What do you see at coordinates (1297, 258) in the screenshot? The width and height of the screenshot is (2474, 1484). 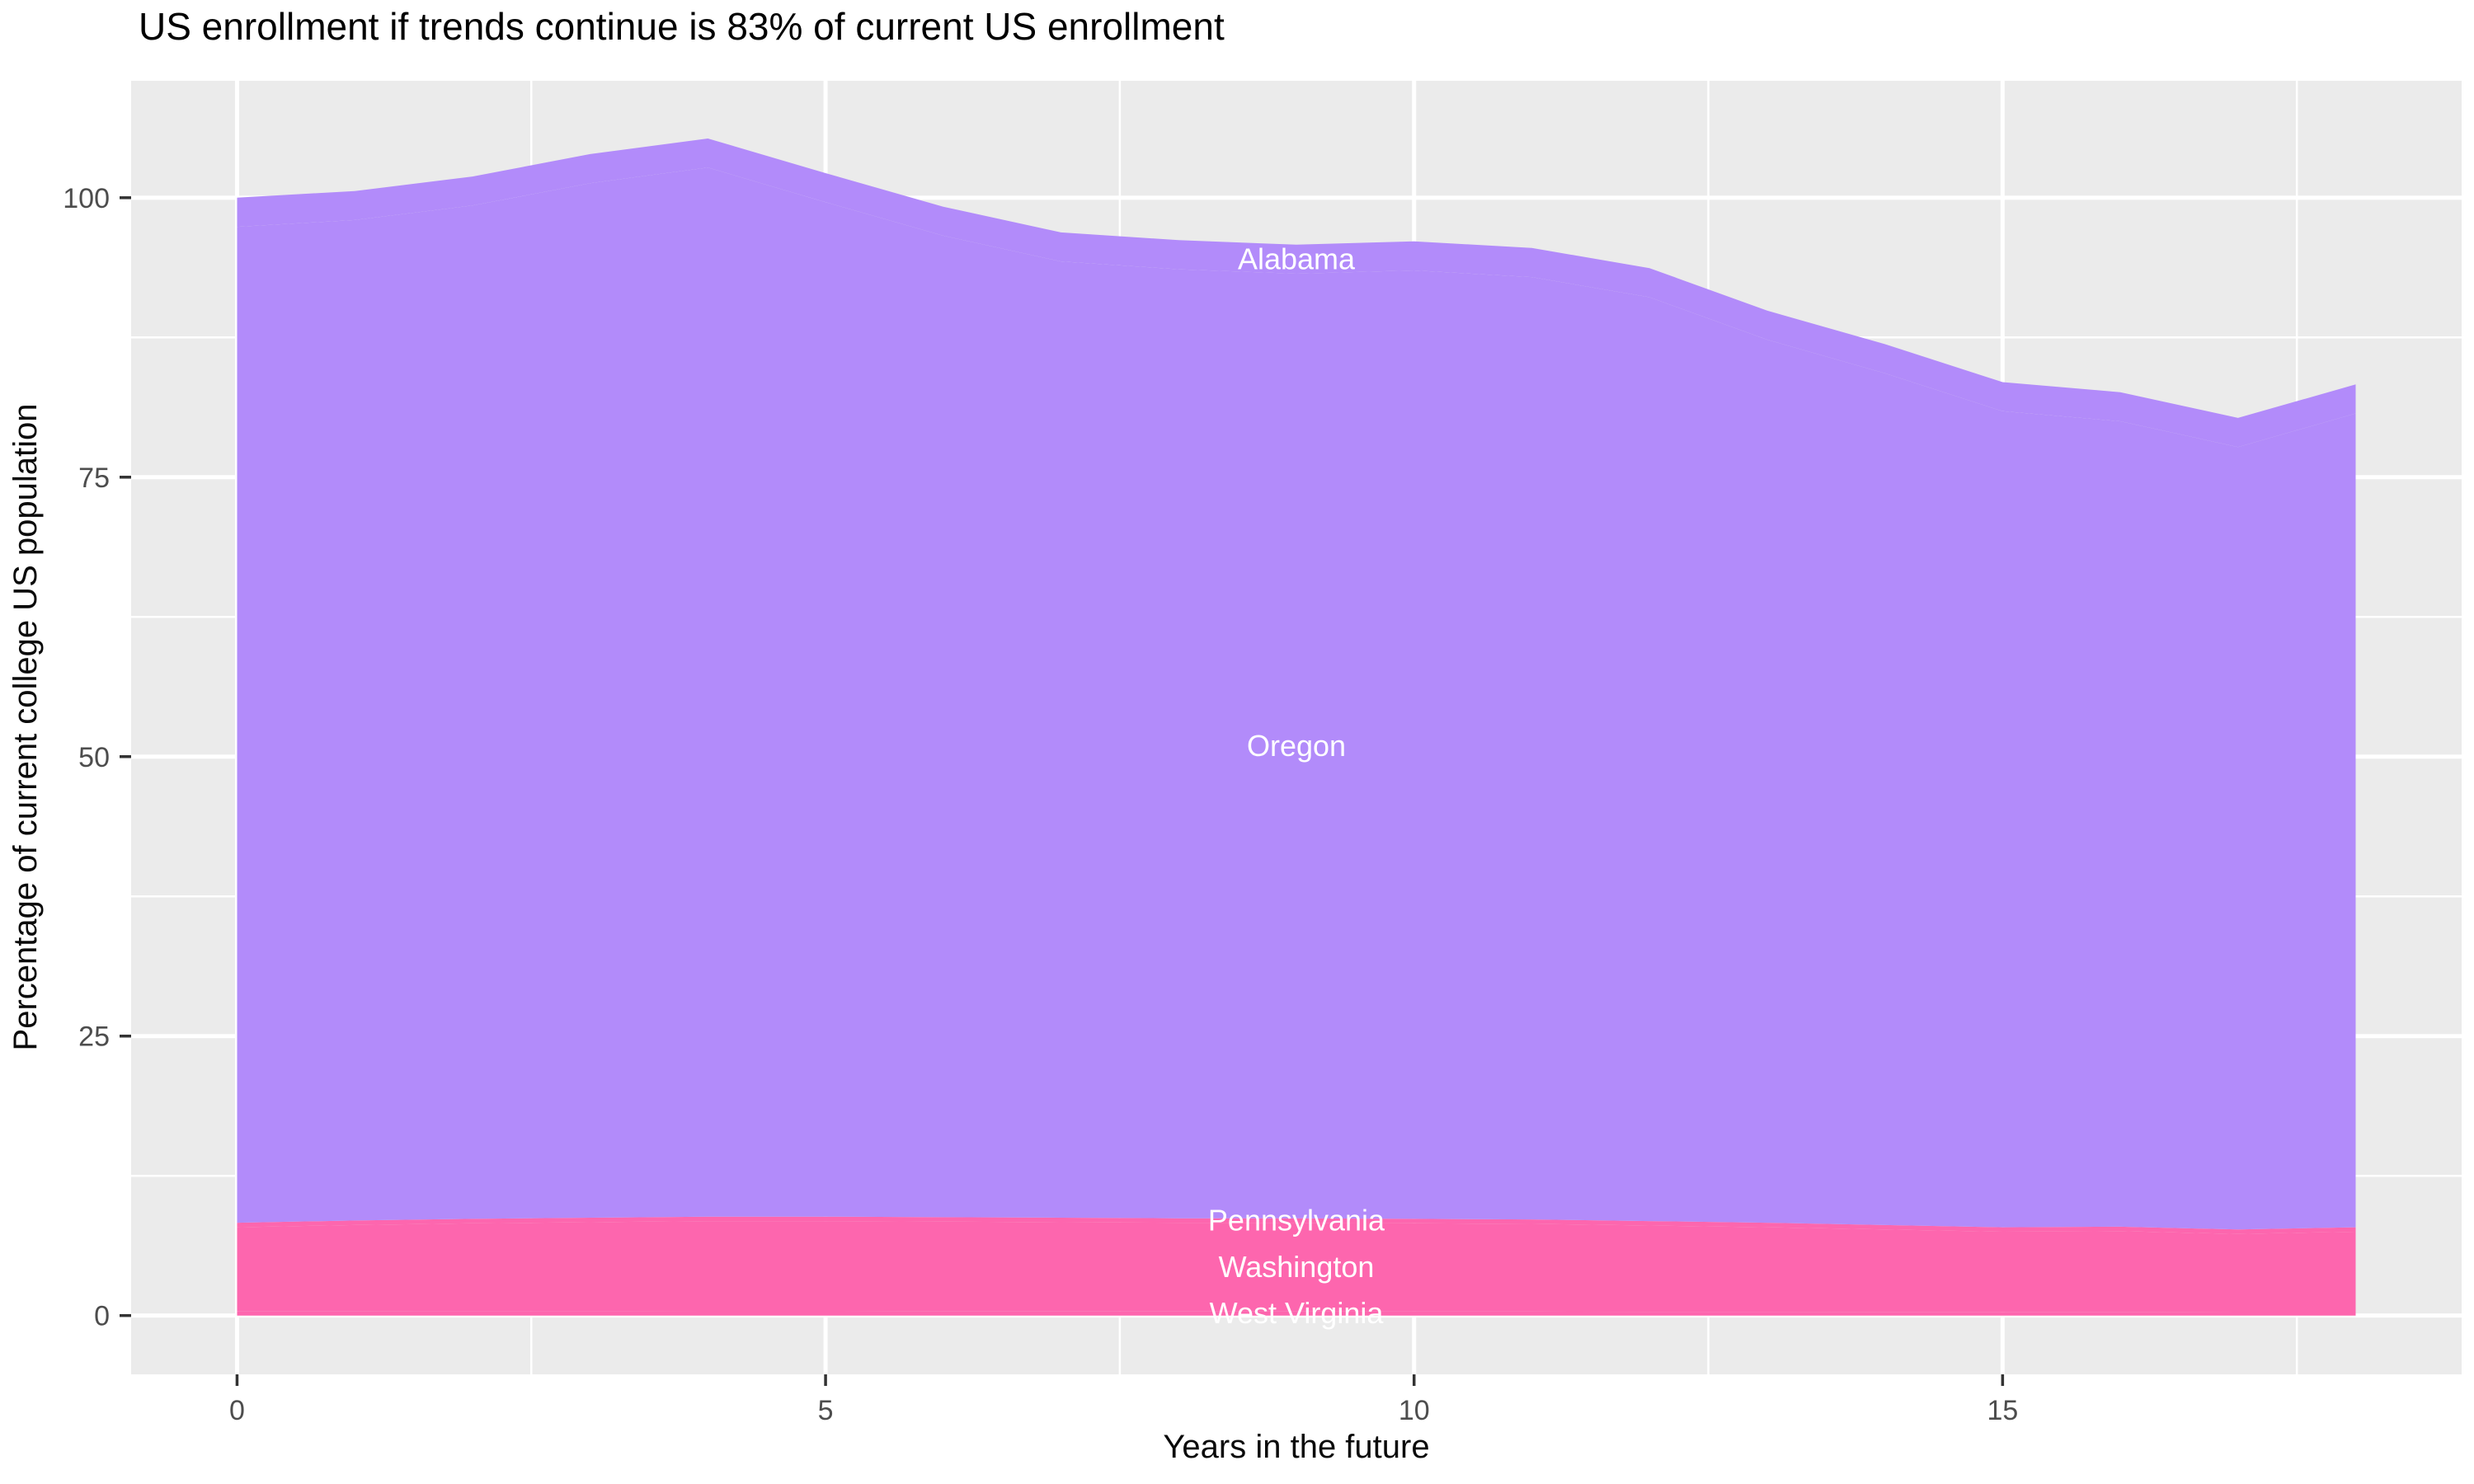 I see `area-label-alabama: Alabama` at bounding box center [1297, 258].